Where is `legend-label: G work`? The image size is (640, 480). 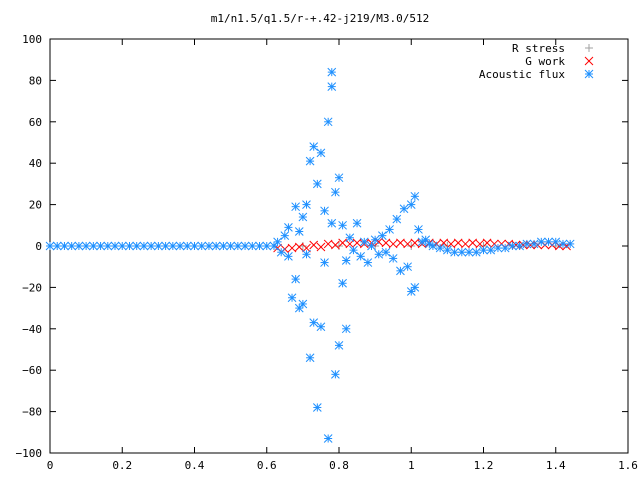
legend-label: G work is located at coordinates (545, 61).